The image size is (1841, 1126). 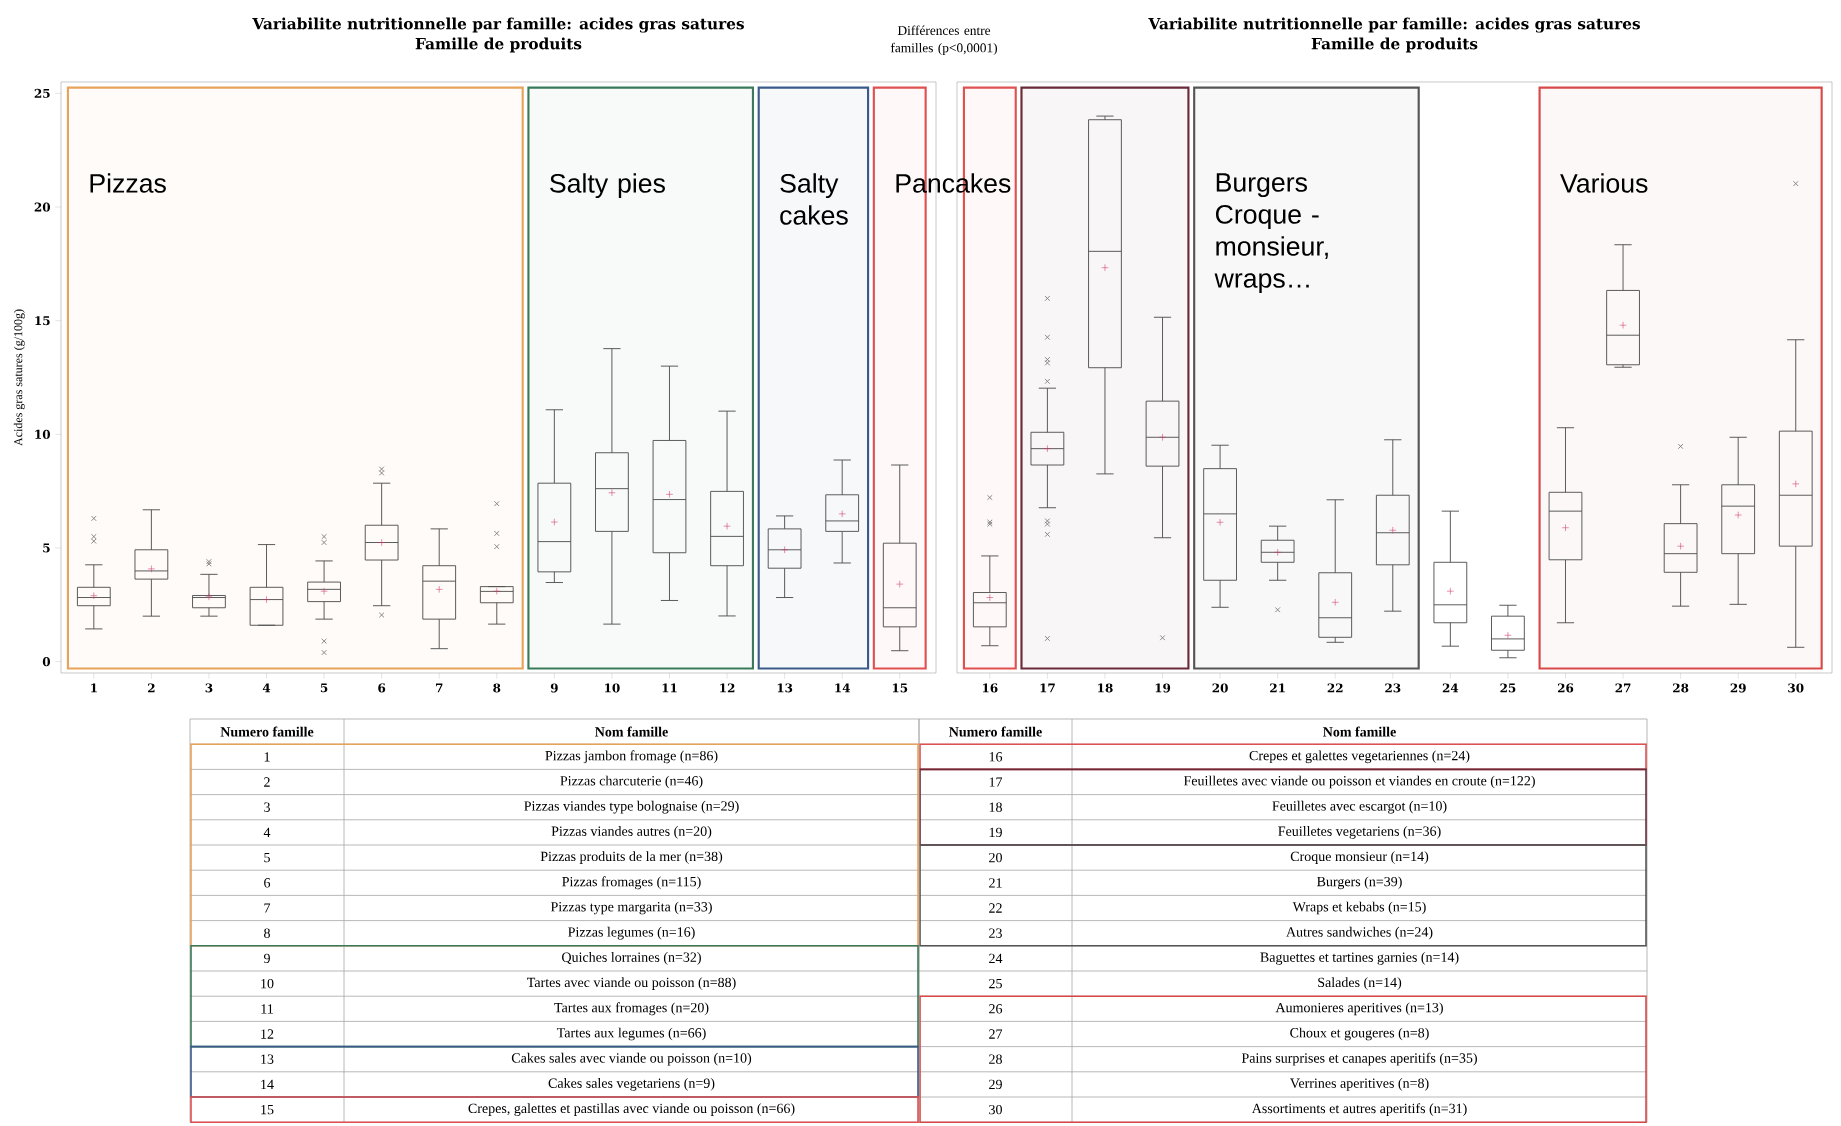 I want to click on x-tick-label: 16, so click(x=990, y=688).